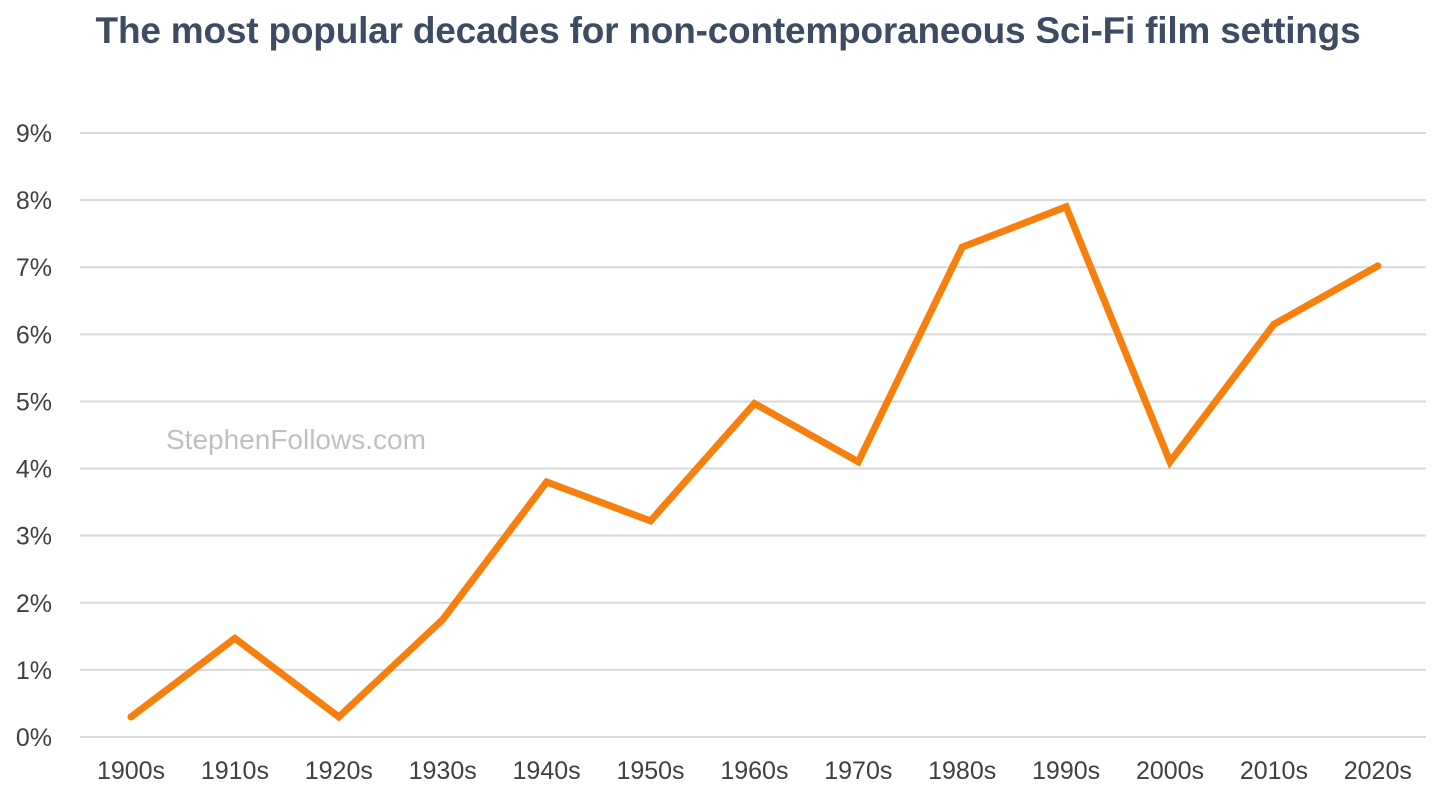 The image size is (1456, 807). Describe the element at coordinates (296, 439) in the screenshot. I see `watermark-text: StephenFollows.com` at that location.